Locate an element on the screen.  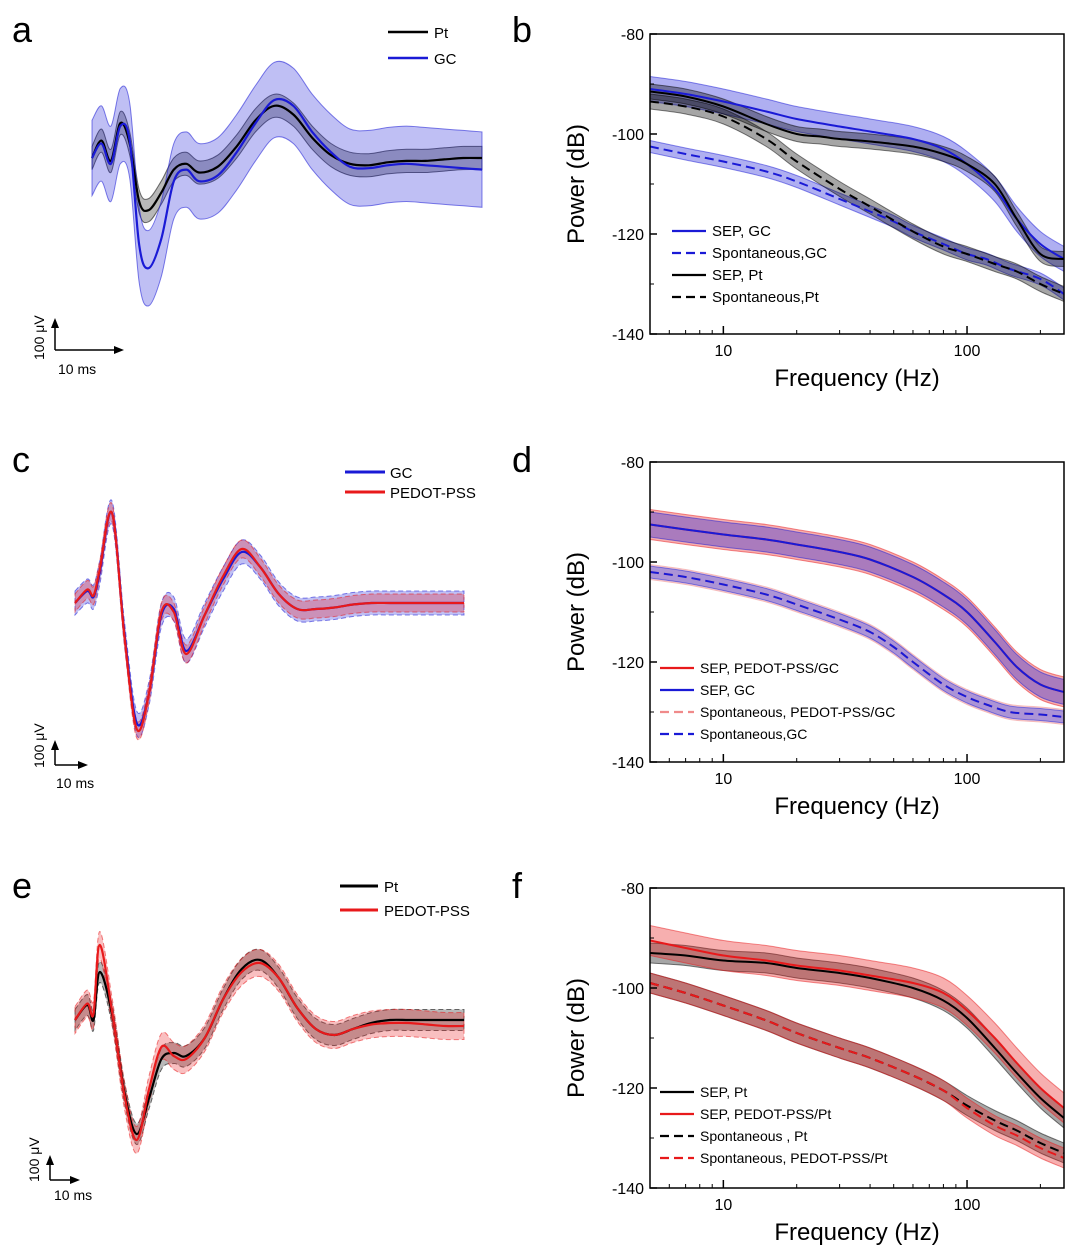
panel-letter-c: c is located at coordinates (21, 459).